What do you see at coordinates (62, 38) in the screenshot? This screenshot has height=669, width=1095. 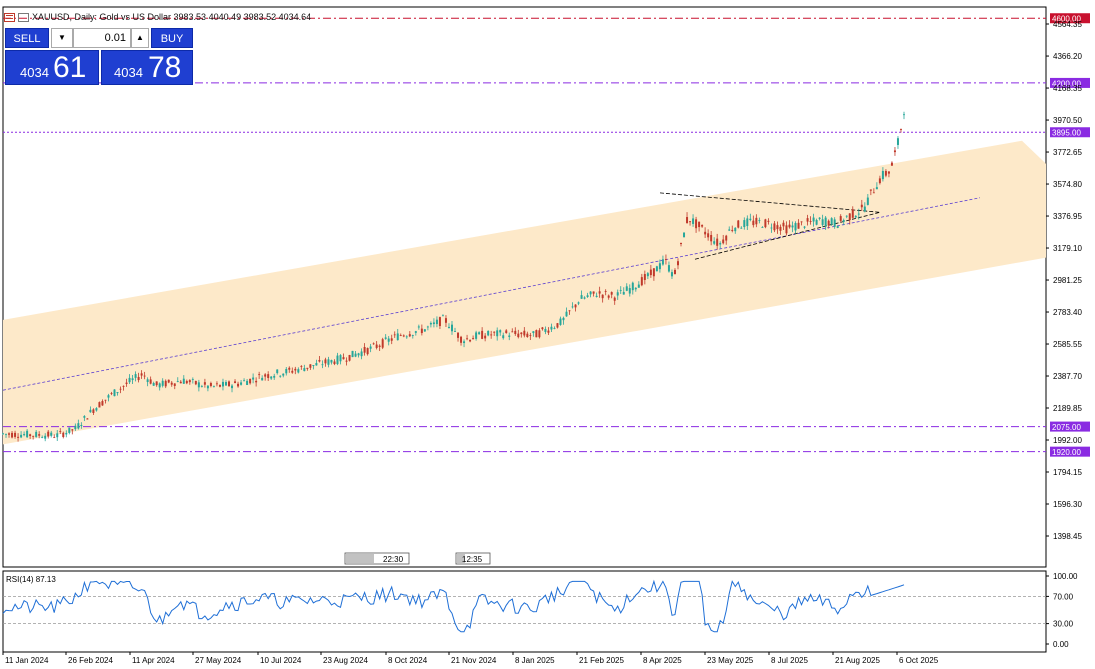 I see `lot-dropdown: ▼` at bounding box center [62, 38].